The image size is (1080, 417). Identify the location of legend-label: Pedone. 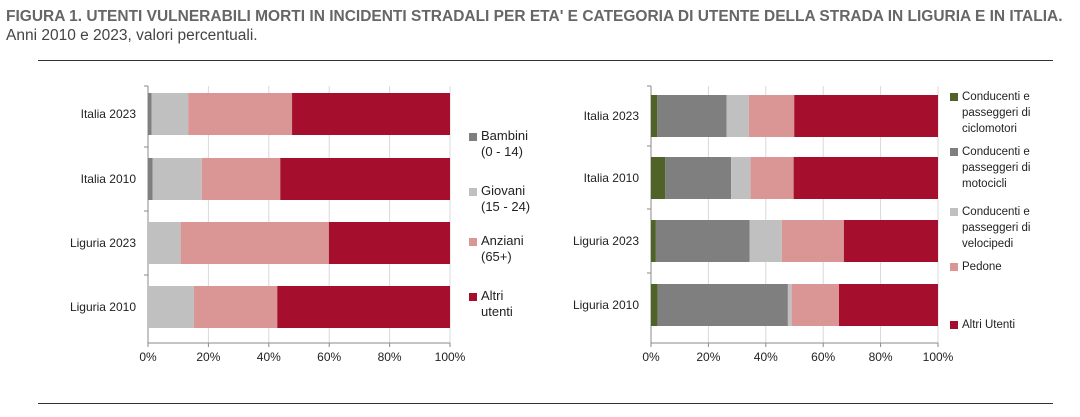
(982, 267).